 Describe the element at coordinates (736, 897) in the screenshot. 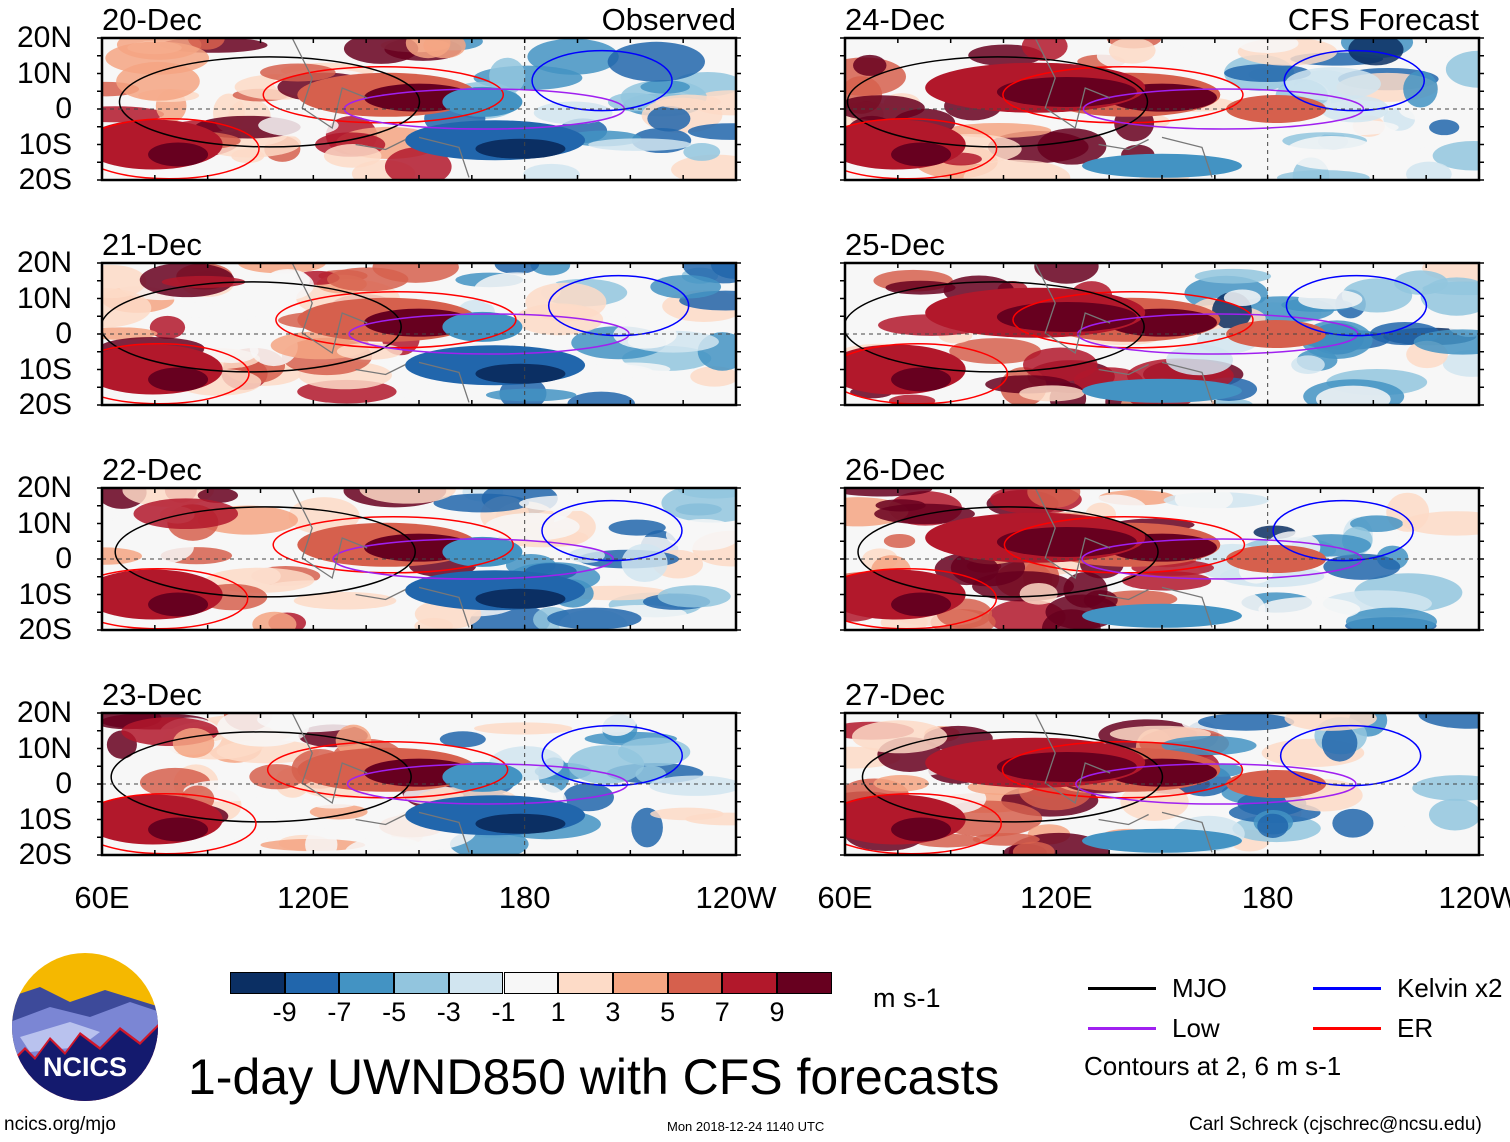

I see `lon-label: 120W` at that location.